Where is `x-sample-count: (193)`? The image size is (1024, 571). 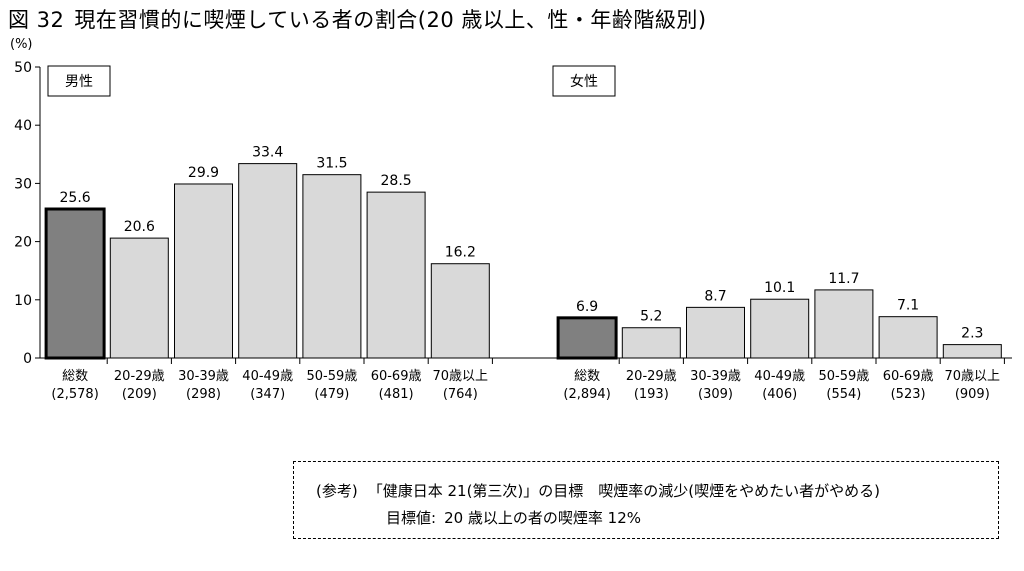 x-sample-count: (193) is located at coordinates (651, 394).